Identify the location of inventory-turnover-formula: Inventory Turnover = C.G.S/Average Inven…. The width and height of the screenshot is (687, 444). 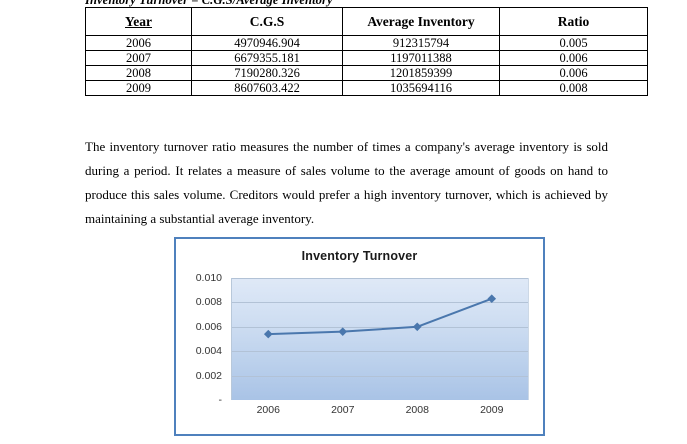
(209, 3).